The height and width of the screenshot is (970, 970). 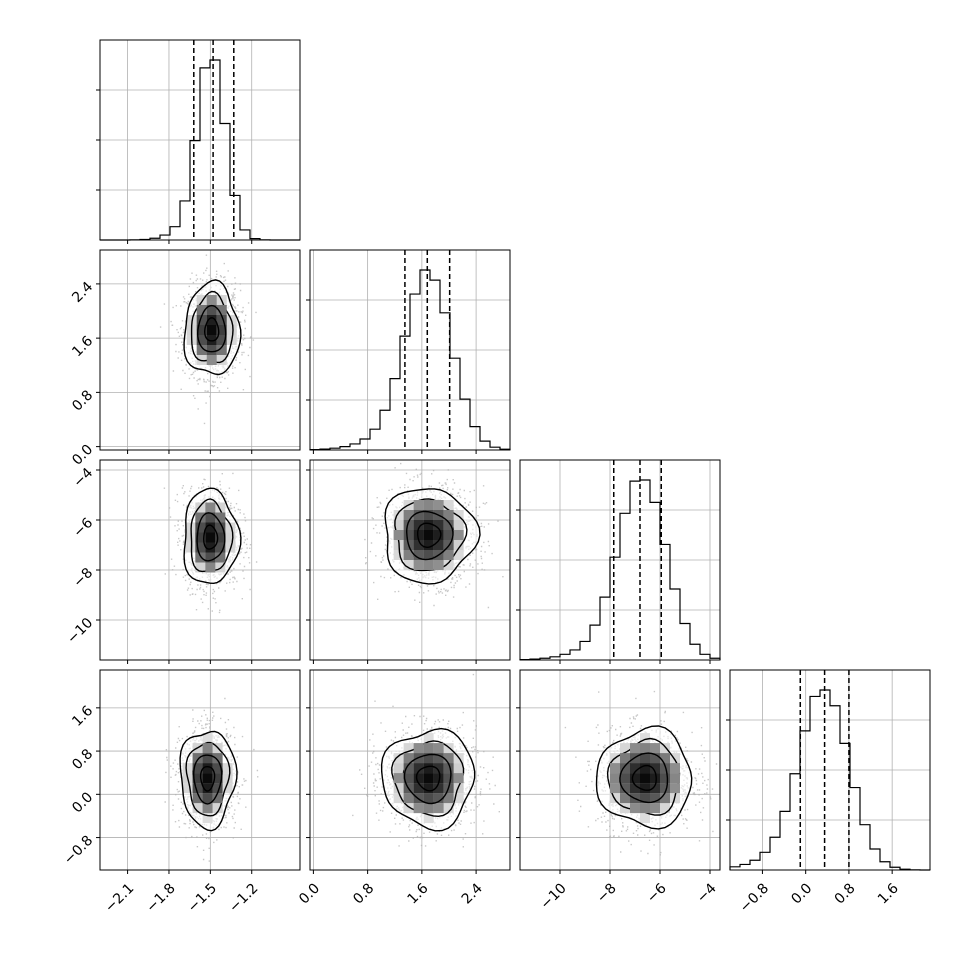 What do you see at coordinates (82, 802) in the screenshot?
I see `y-tick-label-3-1: 0.0` at bounding box center [82, 802].